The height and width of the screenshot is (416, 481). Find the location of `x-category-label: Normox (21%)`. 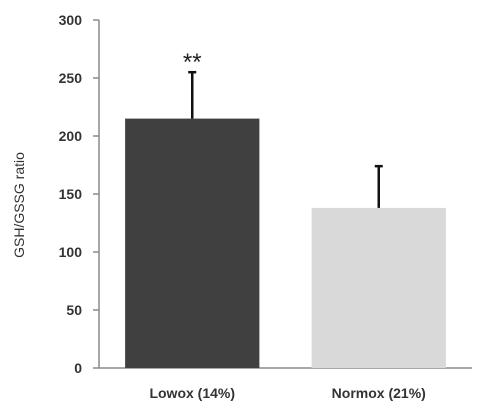

x-category-label: Normox (21%) is located at coordinates (379, 393).